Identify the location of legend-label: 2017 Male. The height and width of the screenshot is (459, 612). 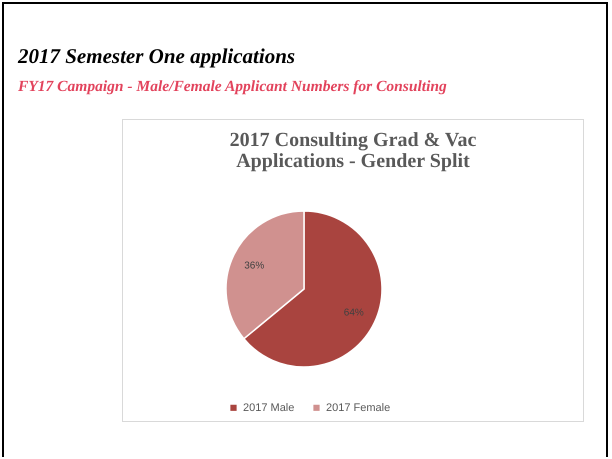
(268, 408).